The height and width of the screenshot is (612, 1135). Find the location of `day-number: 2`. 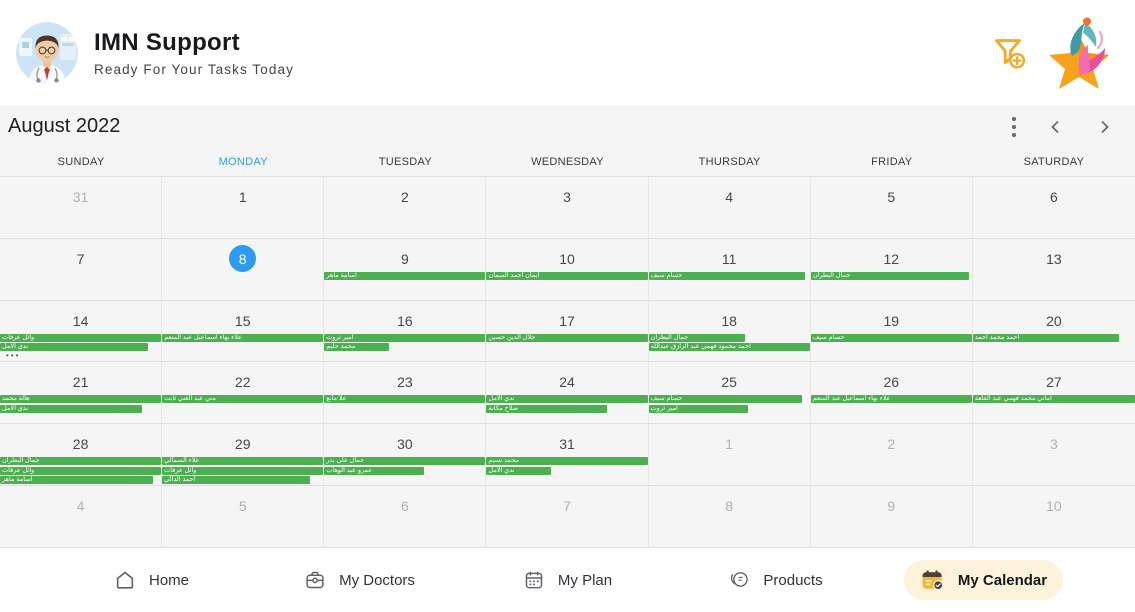

day-number: 2 is located at coordinates (404, 197).